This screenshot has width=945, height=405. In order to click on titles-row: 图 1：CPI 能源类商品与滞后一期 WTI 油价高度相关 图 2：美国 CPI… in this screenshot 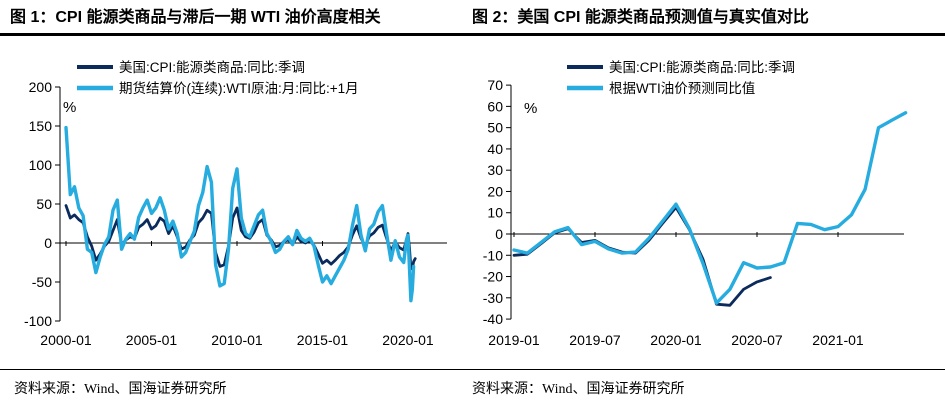, I will do `click(472, 15)`.